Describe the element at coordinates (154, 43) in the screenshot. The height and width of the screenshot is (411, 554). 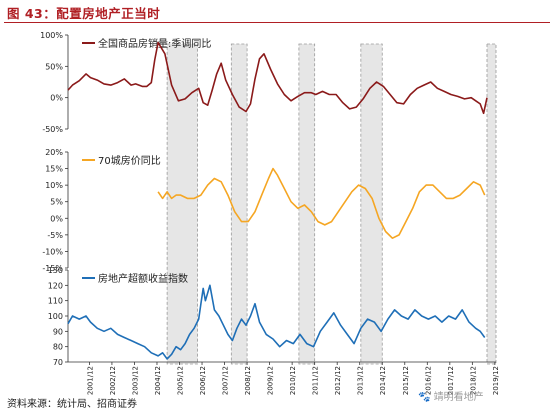
I see `legend-label-0: 全国商品房销量:季调同比` at that location.